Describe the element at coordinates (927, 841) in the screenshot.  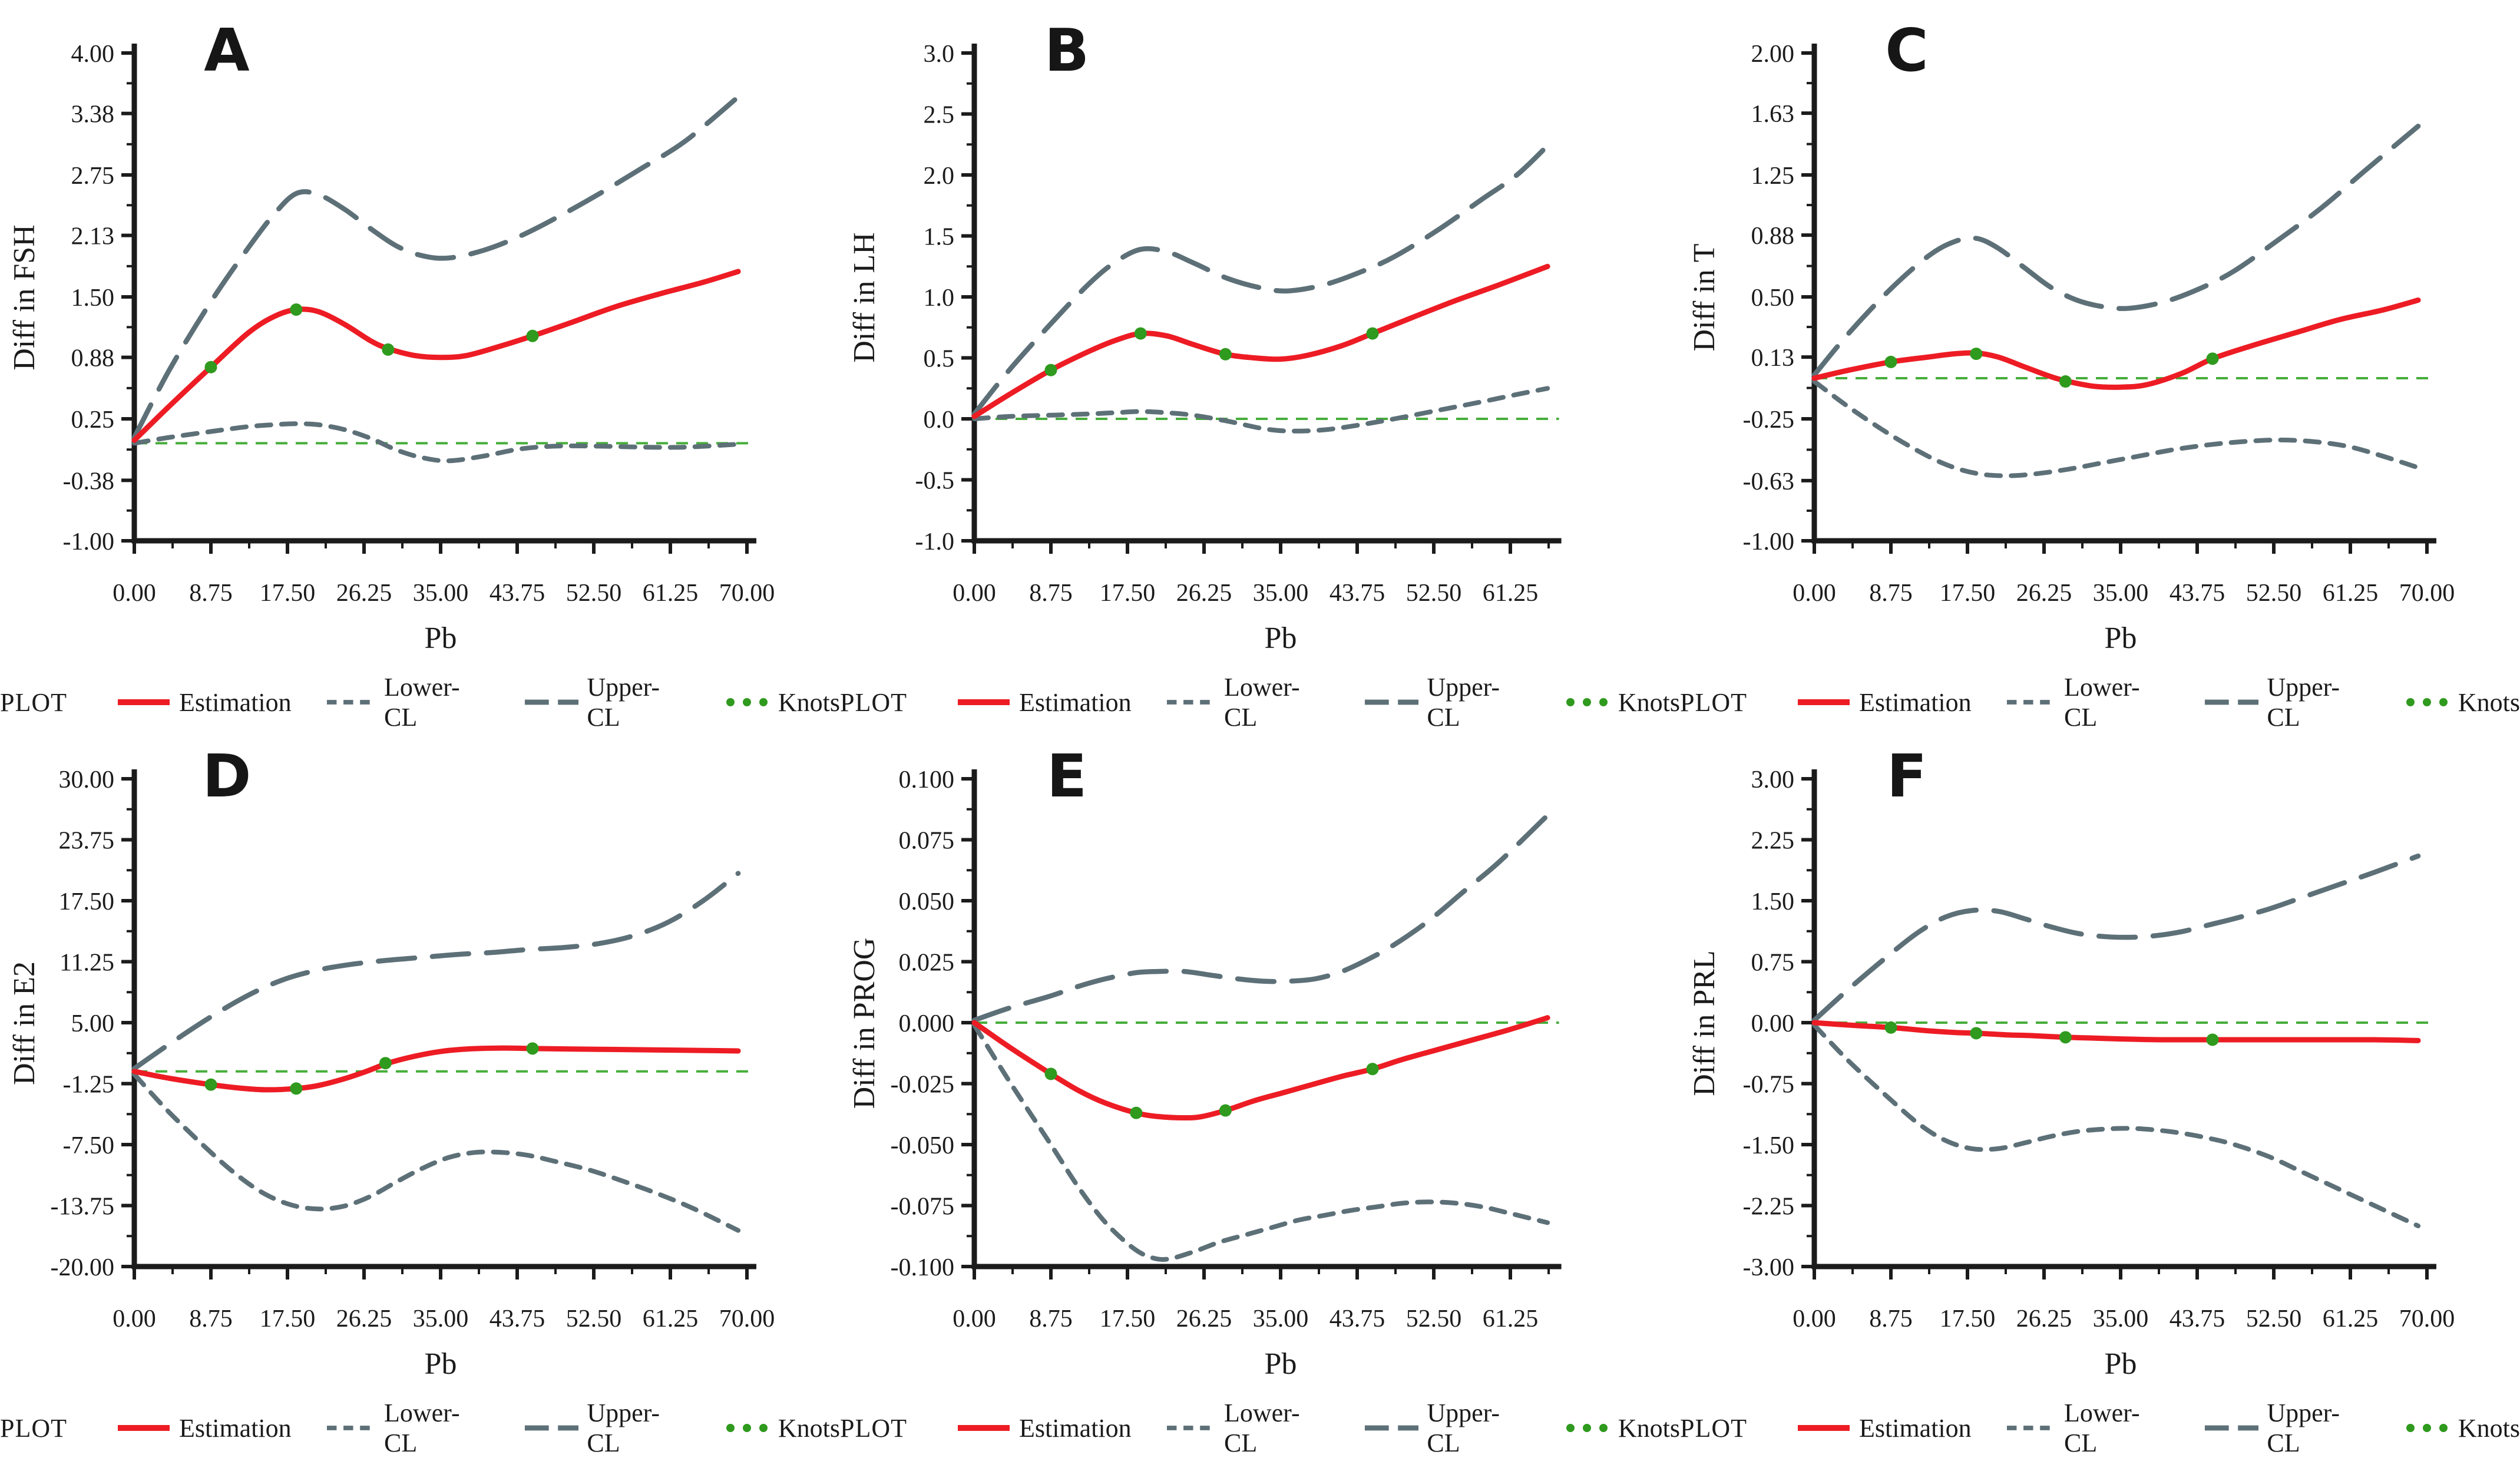
I see `y-tick-label: 0.075` at that location.